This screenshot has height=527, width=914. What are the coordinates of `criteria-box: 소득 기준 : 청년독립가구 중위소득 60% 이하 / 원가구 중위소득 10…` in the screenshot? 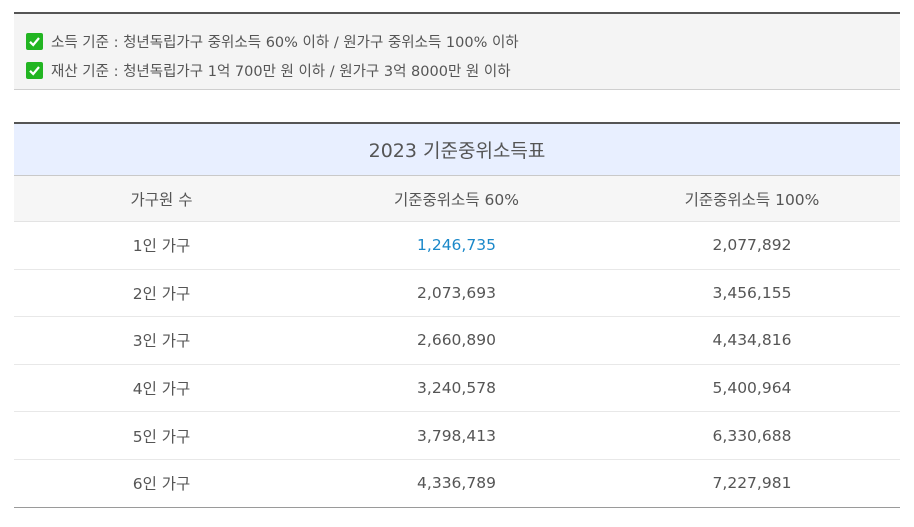 It's located at (457, 51).